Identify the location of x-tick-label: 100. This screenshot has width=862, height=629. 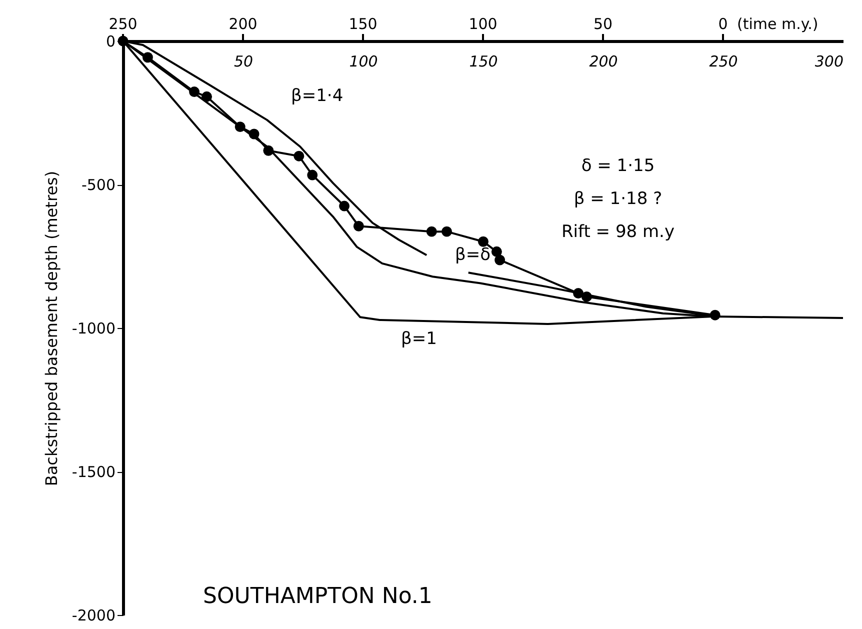
(363, 61).